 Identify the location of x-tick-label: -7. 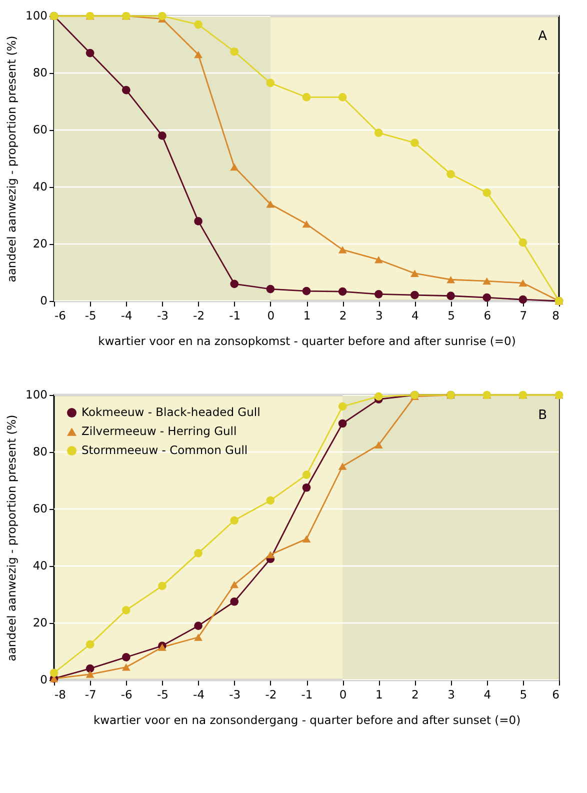
(90, 695).